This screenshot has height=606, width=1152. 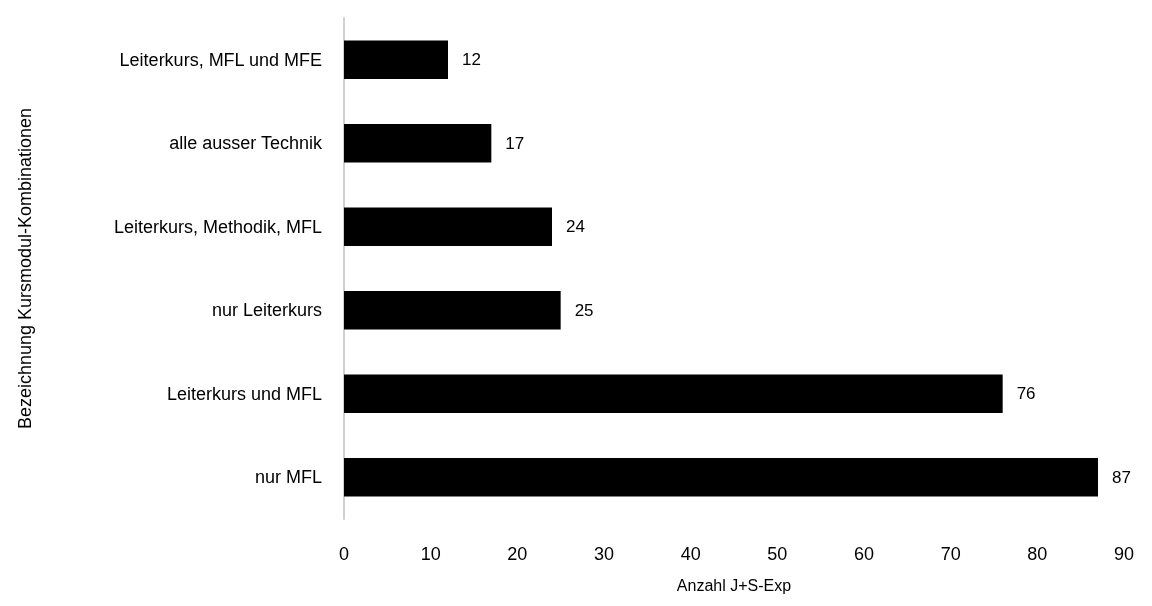 What do you see at coordinates (246, 143) in the screenshot?
I see `y-tick-label: alle ausser Technik` at bounding box center [246, 143].